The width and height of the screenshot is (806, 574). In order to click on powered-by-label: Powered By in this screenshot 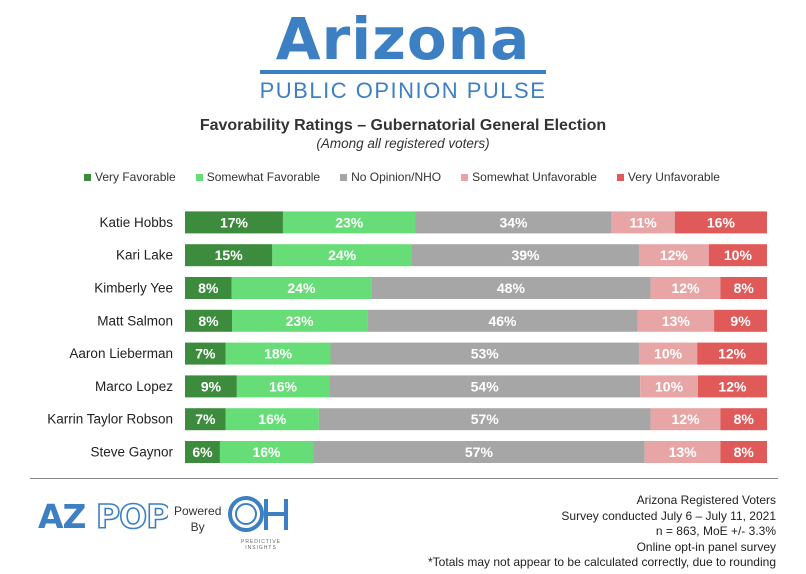, I will do `click(197, 519)`.